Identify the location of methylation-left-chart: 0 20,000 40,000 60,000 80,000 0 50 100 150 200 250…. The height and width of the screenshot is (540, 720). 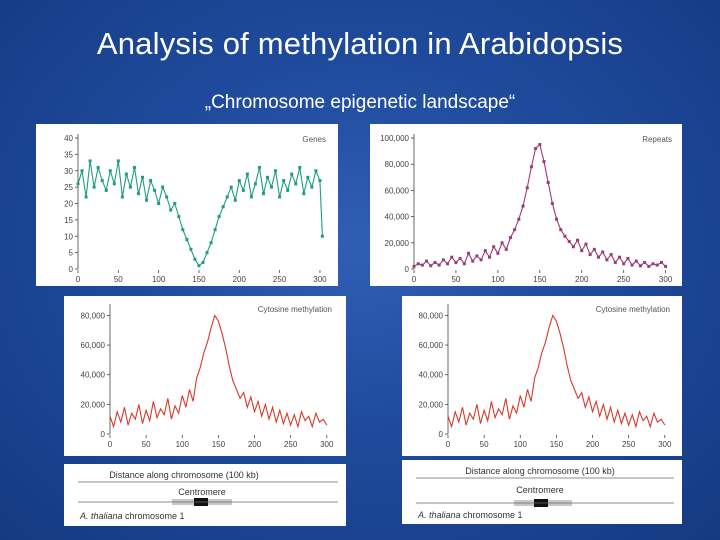
(207, 376).